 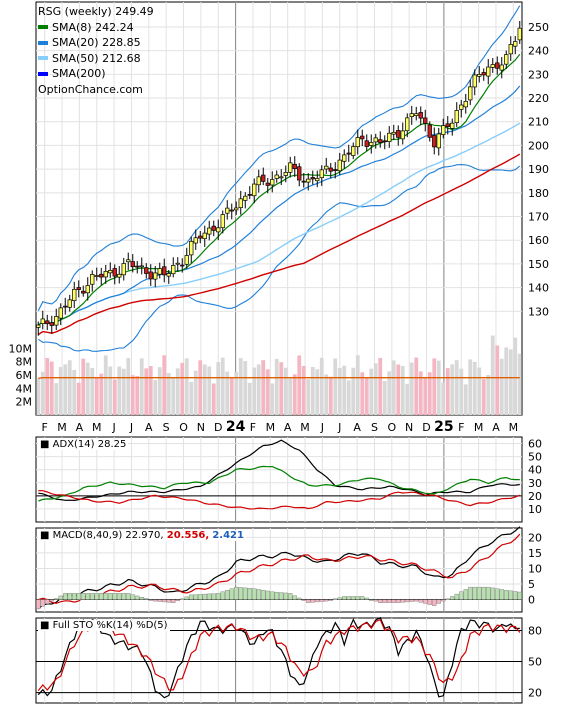 I want to click on sto-y-tick: 50, so click(x=535, y=662).